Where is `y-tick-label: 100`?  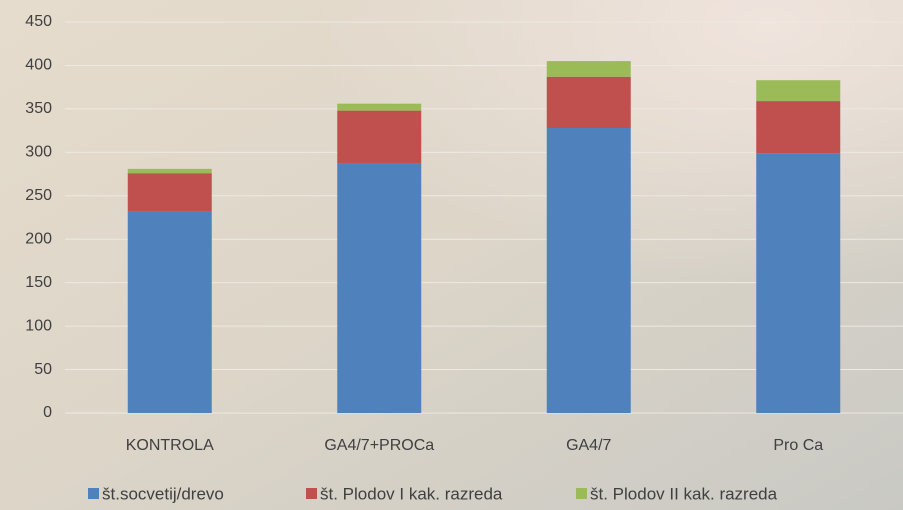
y-tick-label: 100 is located at coordinates (38, 325).